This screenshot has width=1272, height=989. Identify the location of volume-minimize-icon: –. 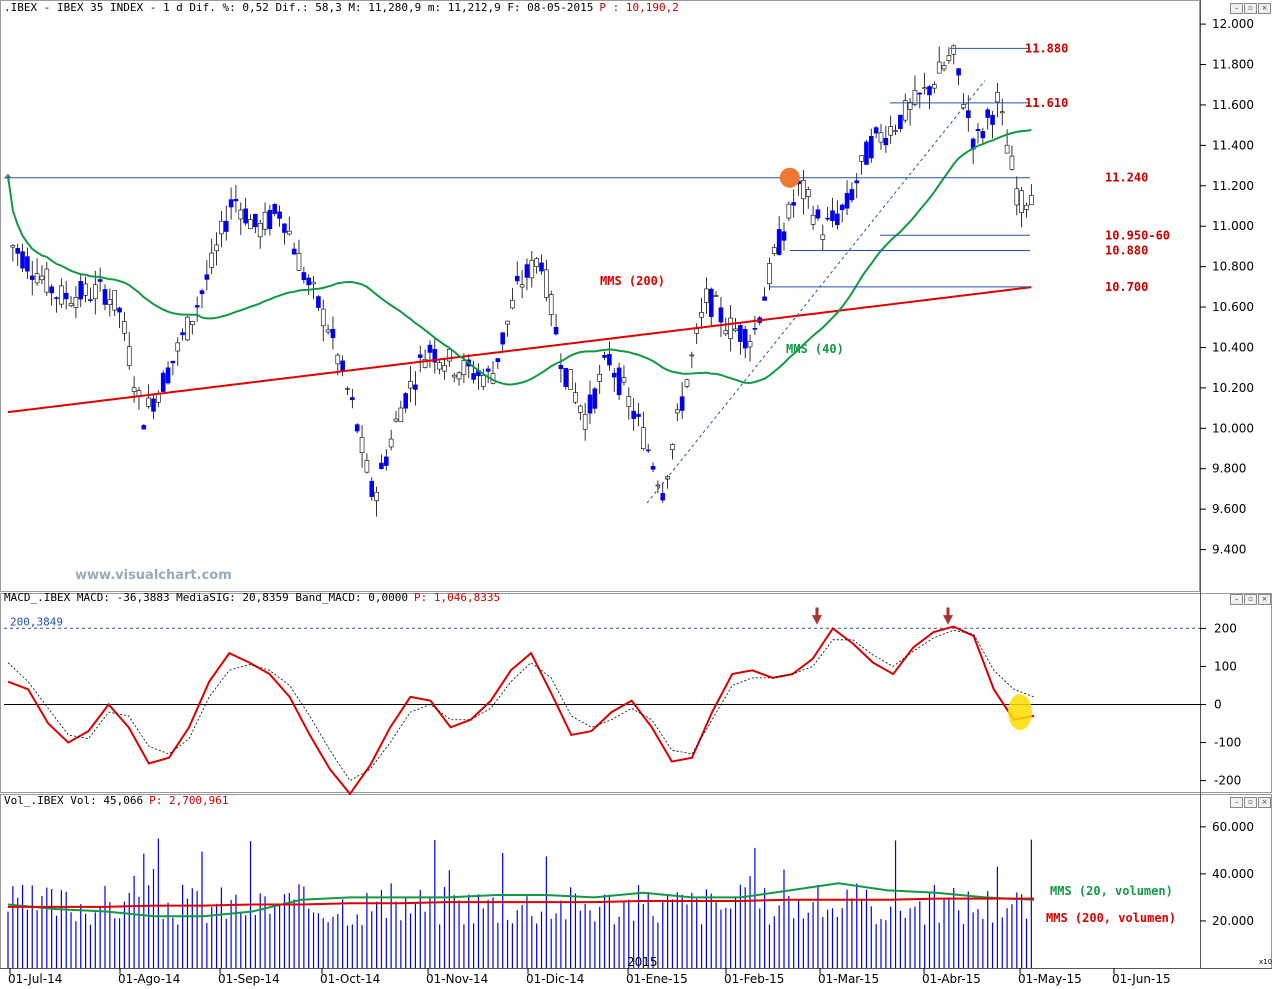
(1236, 802).